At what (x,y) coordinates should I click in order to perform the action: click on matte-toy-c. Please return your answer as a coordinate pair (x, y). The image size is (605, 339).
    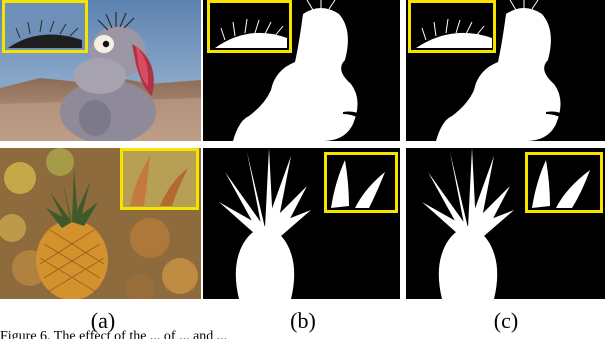
    Looking at the image, I should click on (505, 70).